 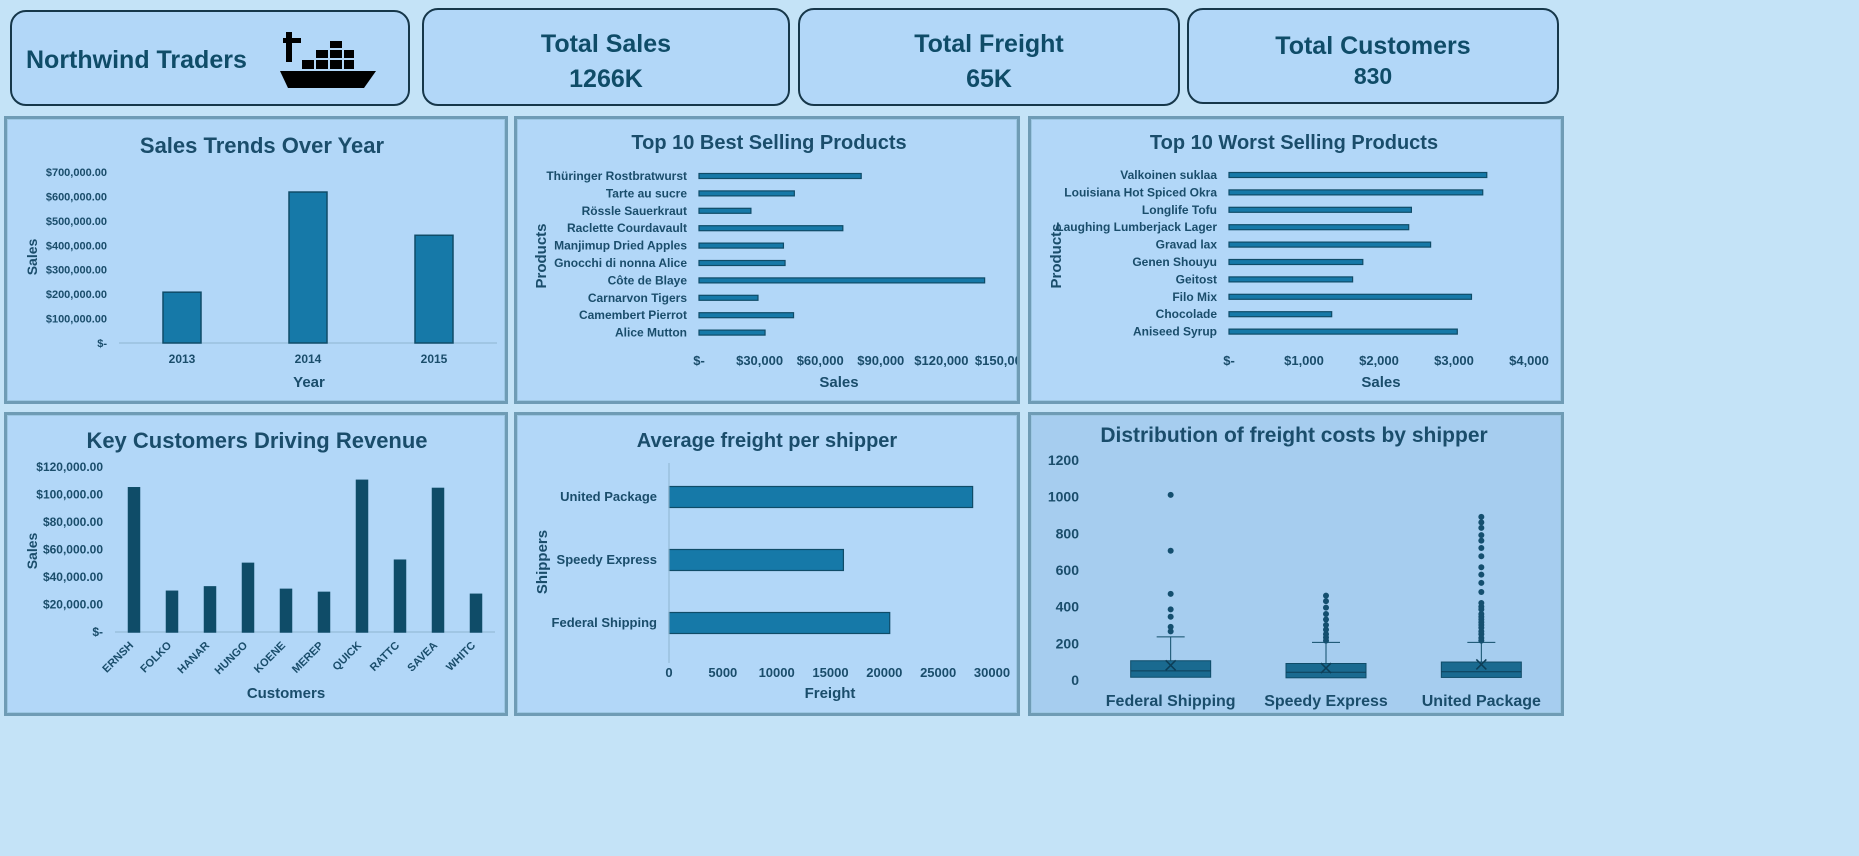 I want to click on y-tick-label: 800, so click(x=1068, y=533).